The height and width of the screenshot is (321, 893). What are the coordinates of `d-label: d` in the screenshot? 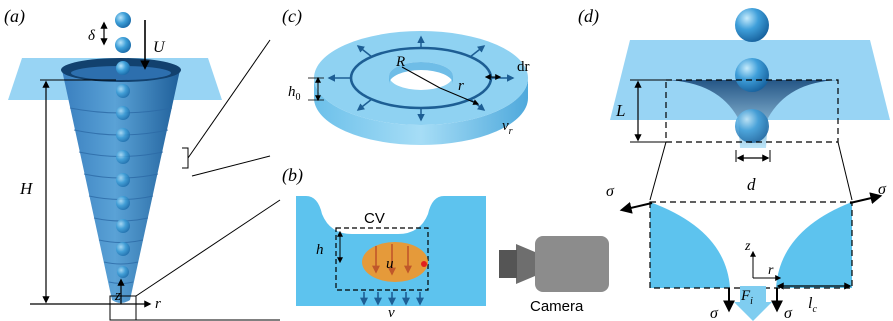 It's located at (751, 184).